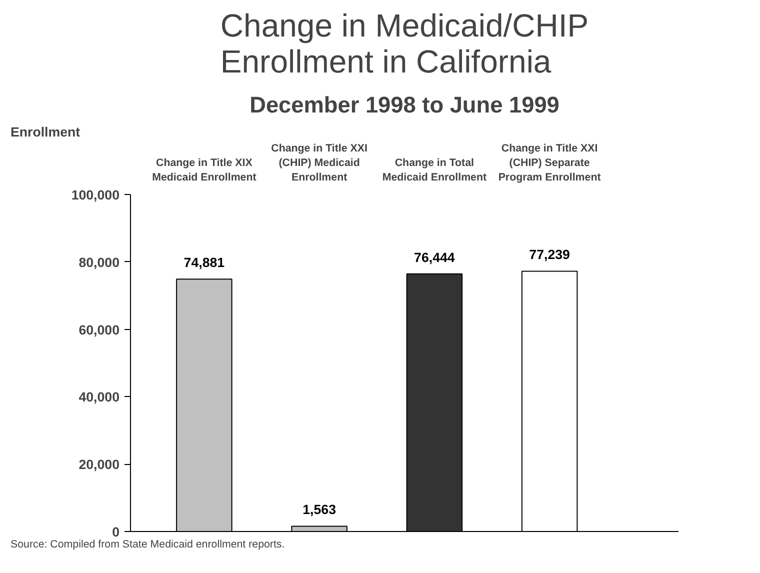 This screenshot has height=573, width=760. Describe the element at coordinates (434, 170) in the screenshot. I see `x-tick-label: Change in Total Medicaid Enrollment` at that location.